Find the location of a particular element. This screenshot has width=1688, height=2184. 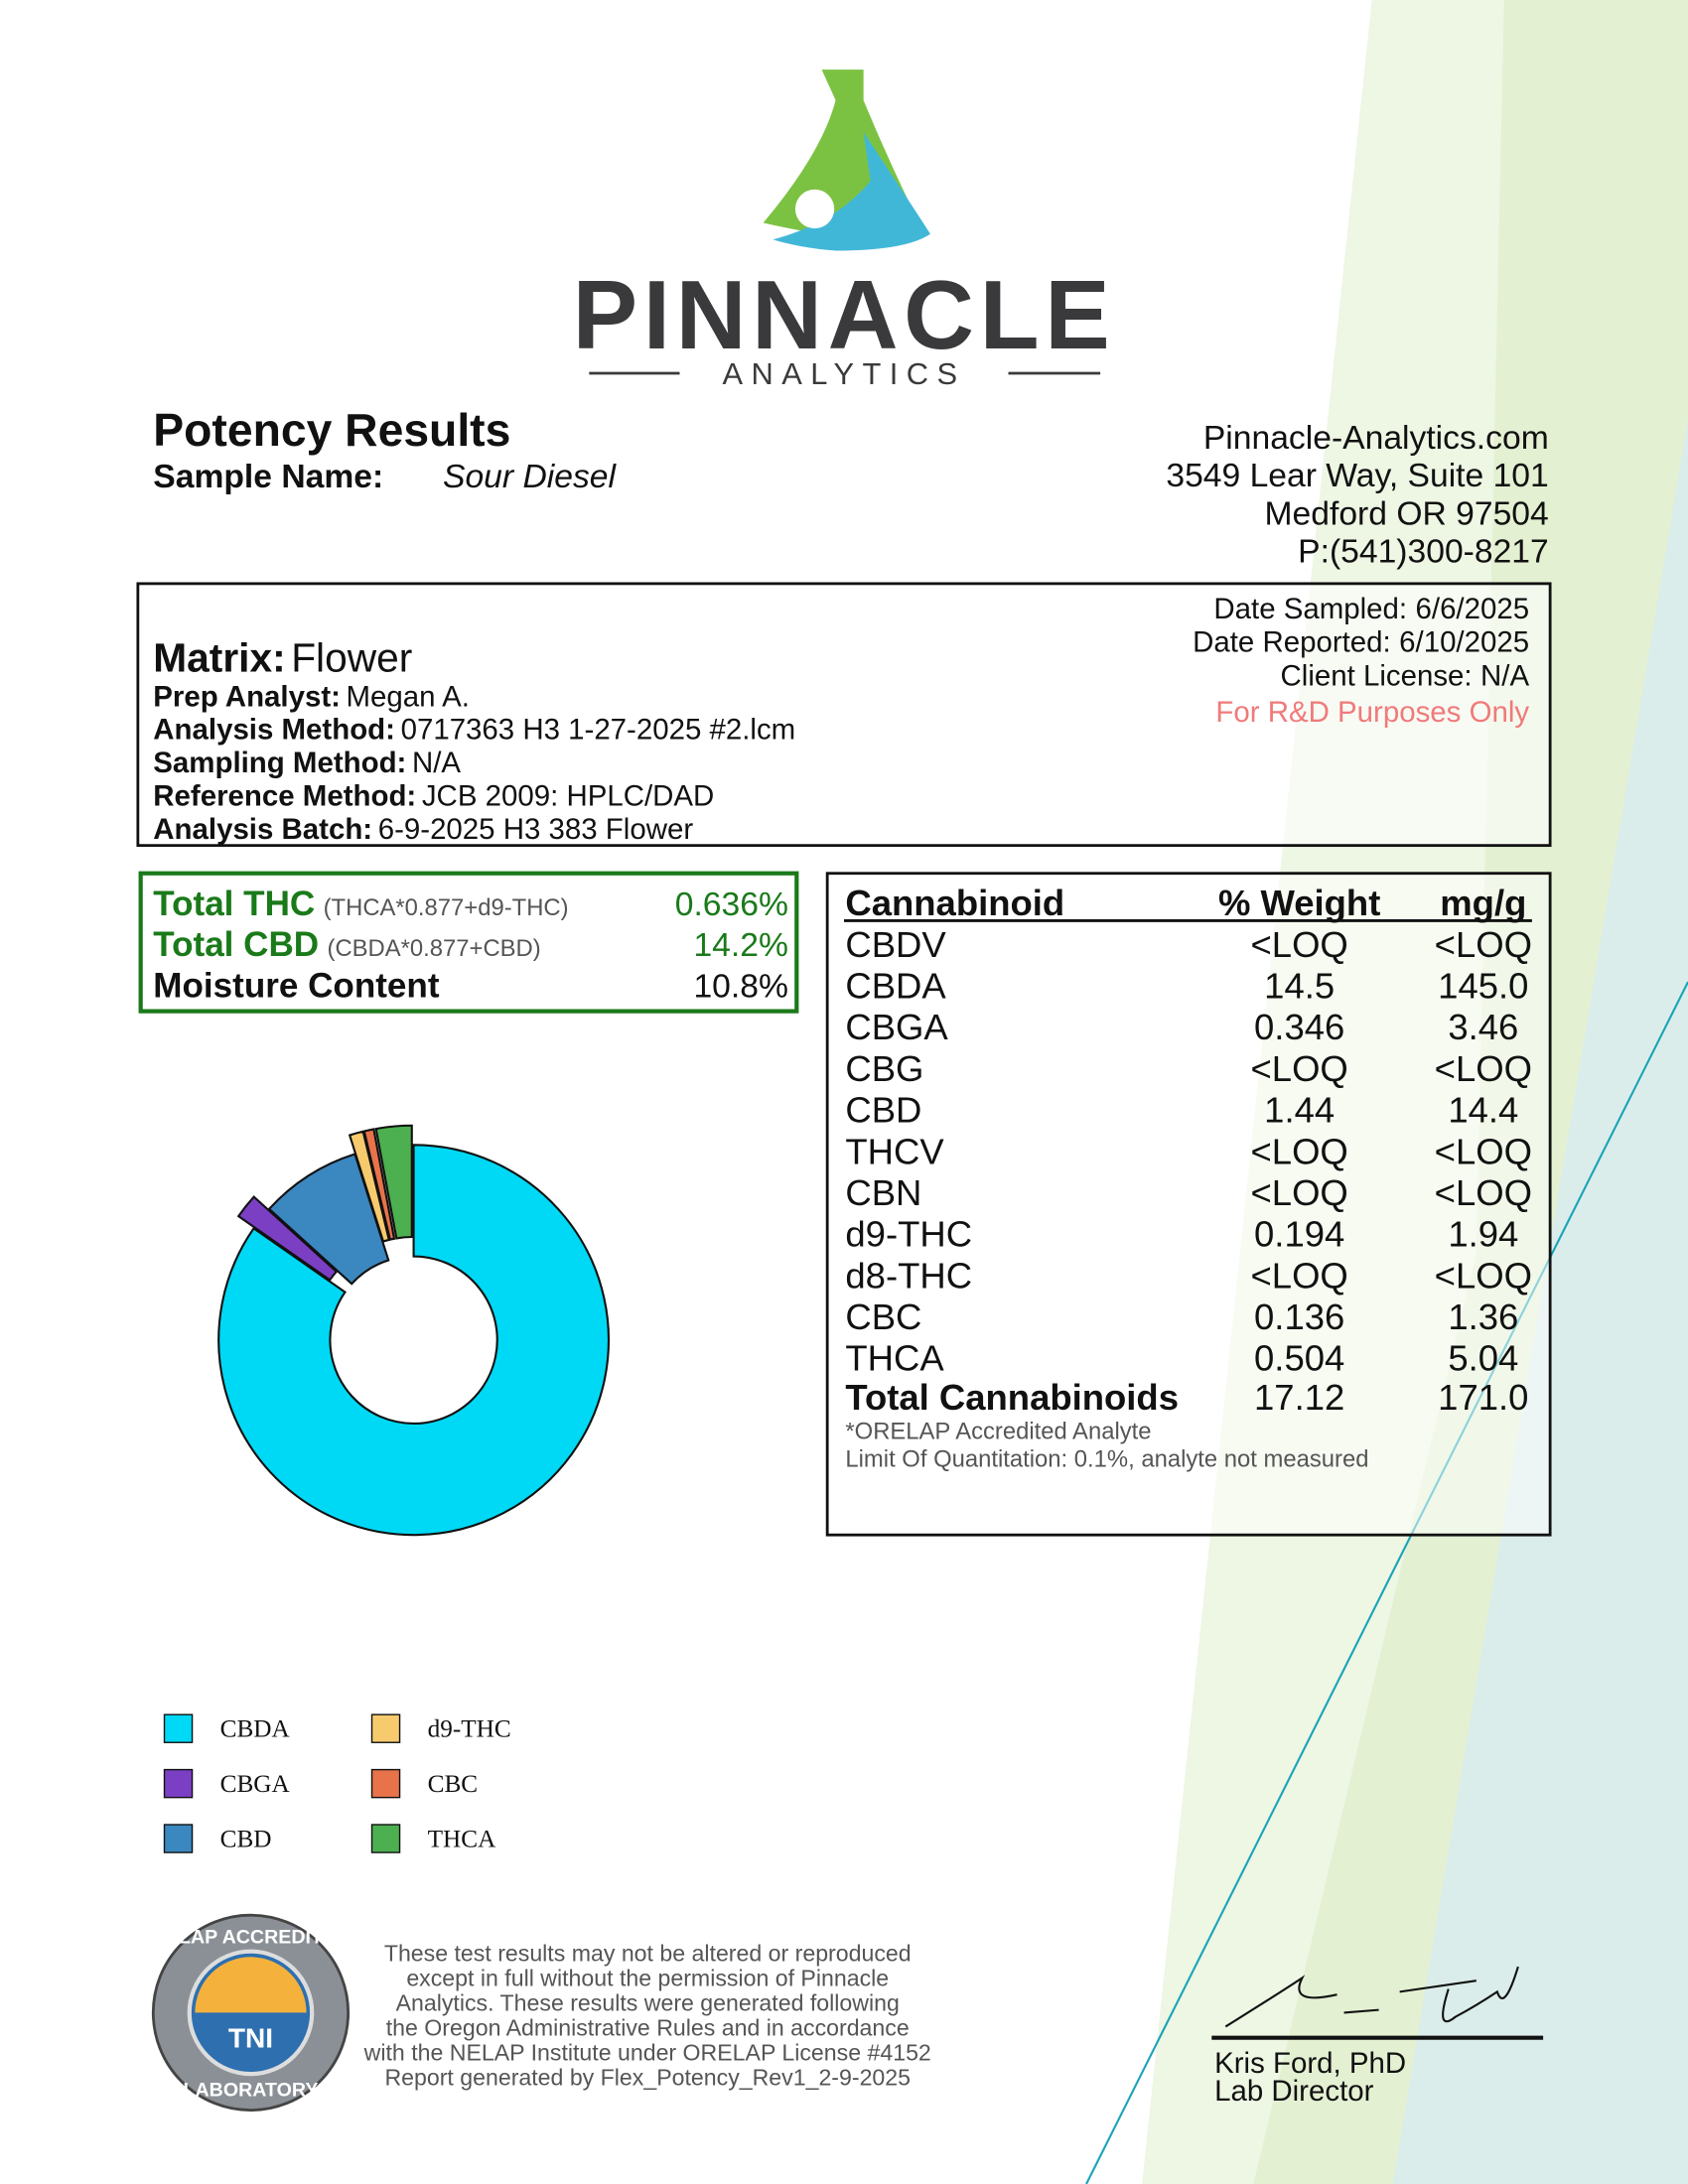

matrix: Matrix: Flower is located at coordinates (282, 657).